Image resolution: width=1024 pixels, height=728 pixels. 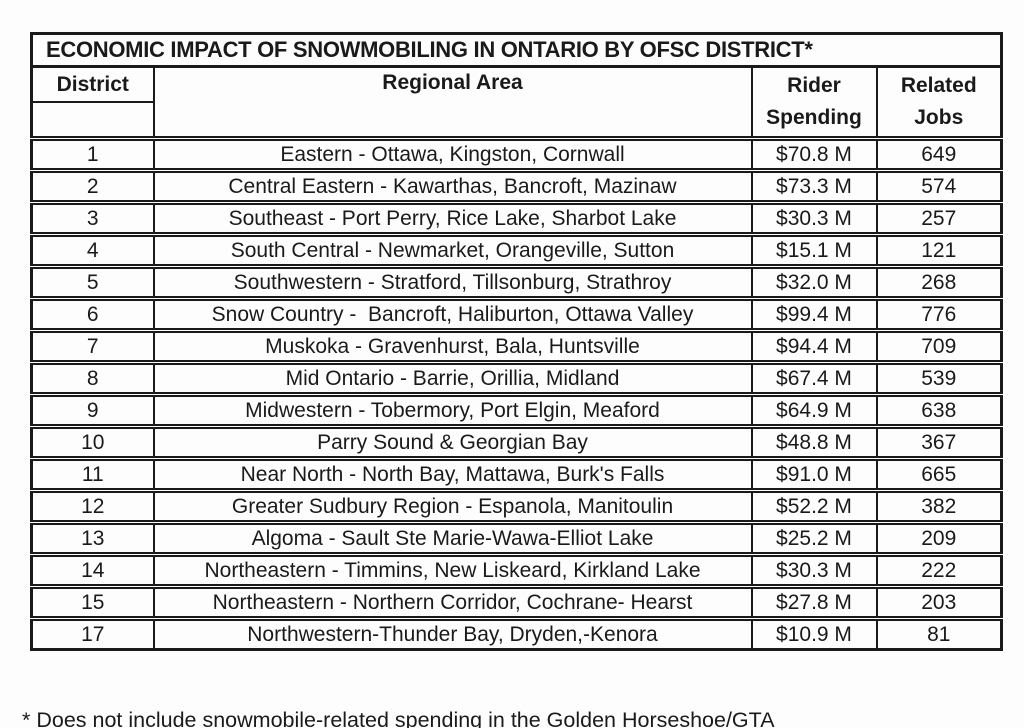 What do you see at coordinates (92, 602) in the screenshot?
I see `district-cell: 15` at bounding box center [92, 602].